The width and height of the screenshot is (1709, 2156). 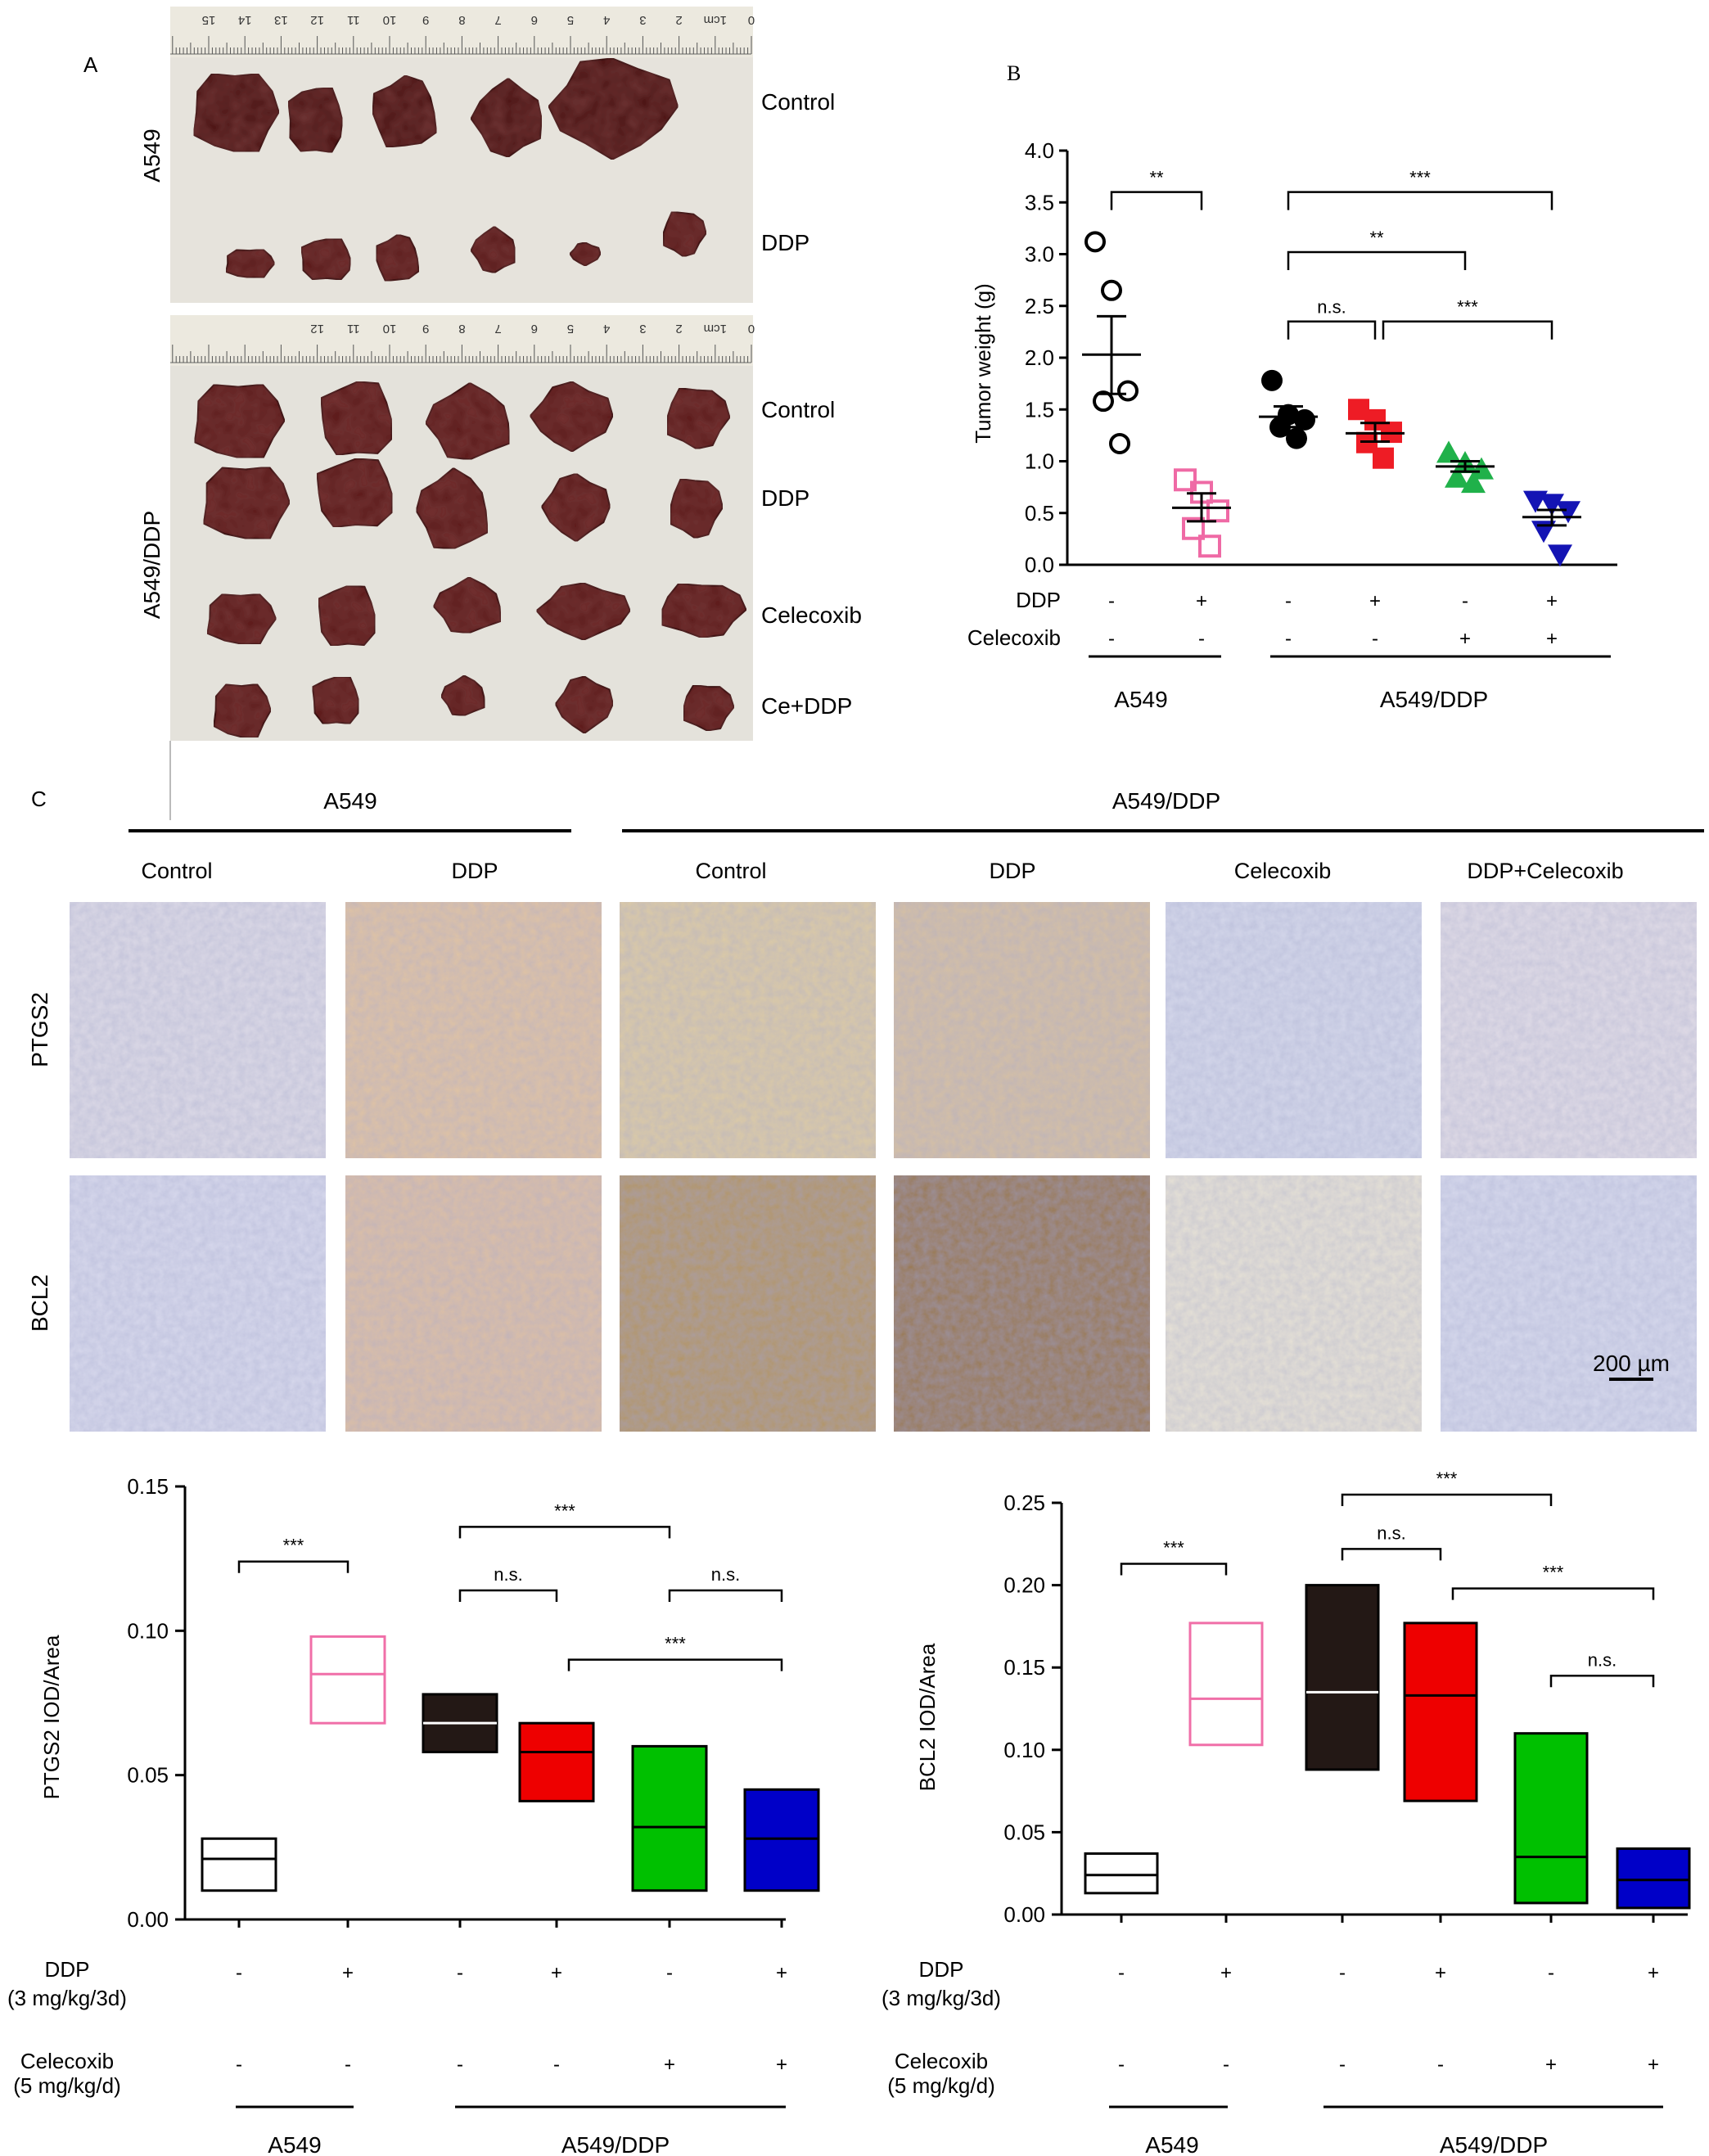 What do you see at coordinates (715, 329) in the screenshot?
I see `ruler-tick-label: 1cm` at bounding box center [715, 329].